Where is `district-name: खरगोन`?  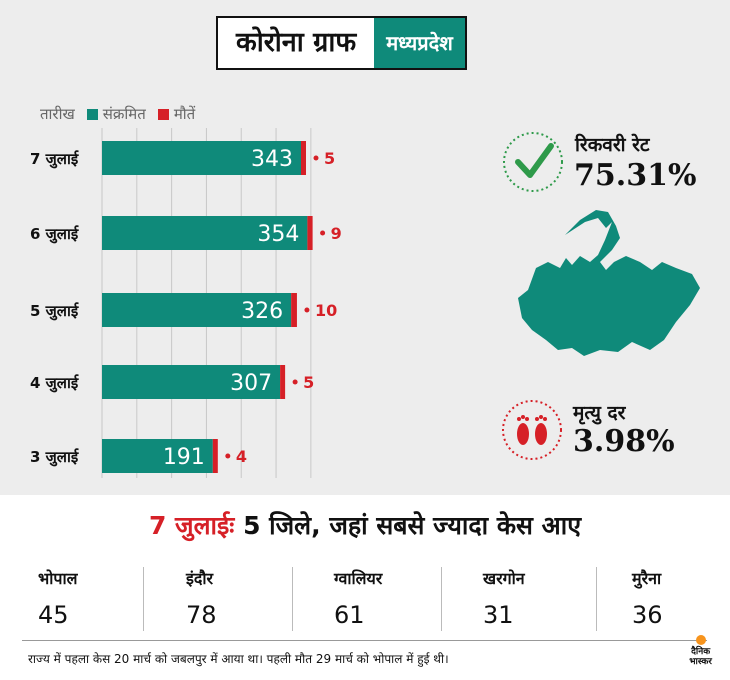
district-name: खरगोन is located at coordinates (504, 578).